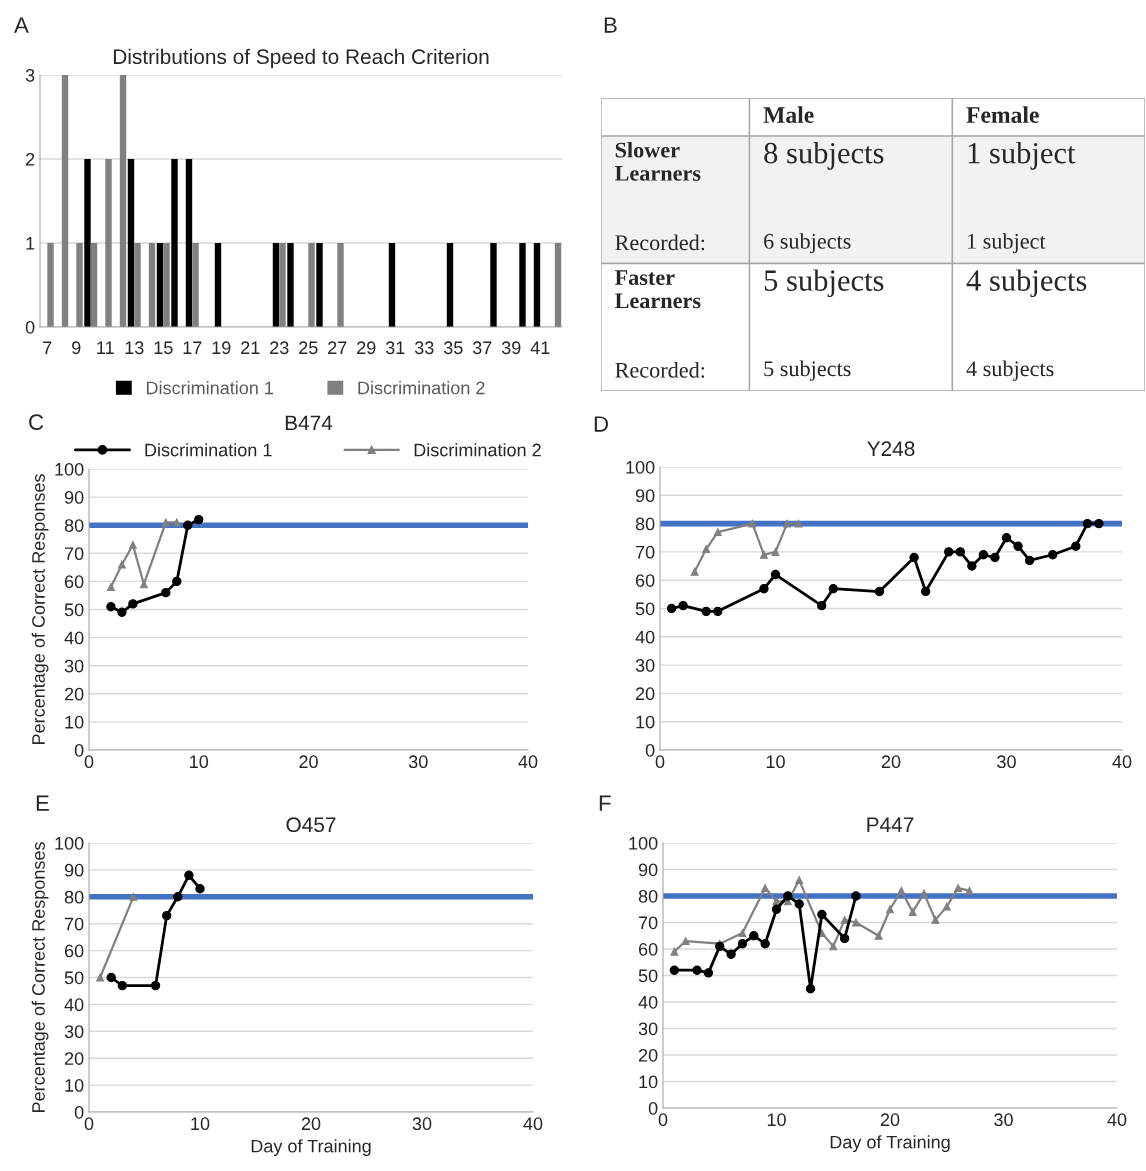 The width and height of the screenshot is (1146, 1171). Describe the element at coordinates (601, 424) in the screenshot. I see `text: D` at that location.